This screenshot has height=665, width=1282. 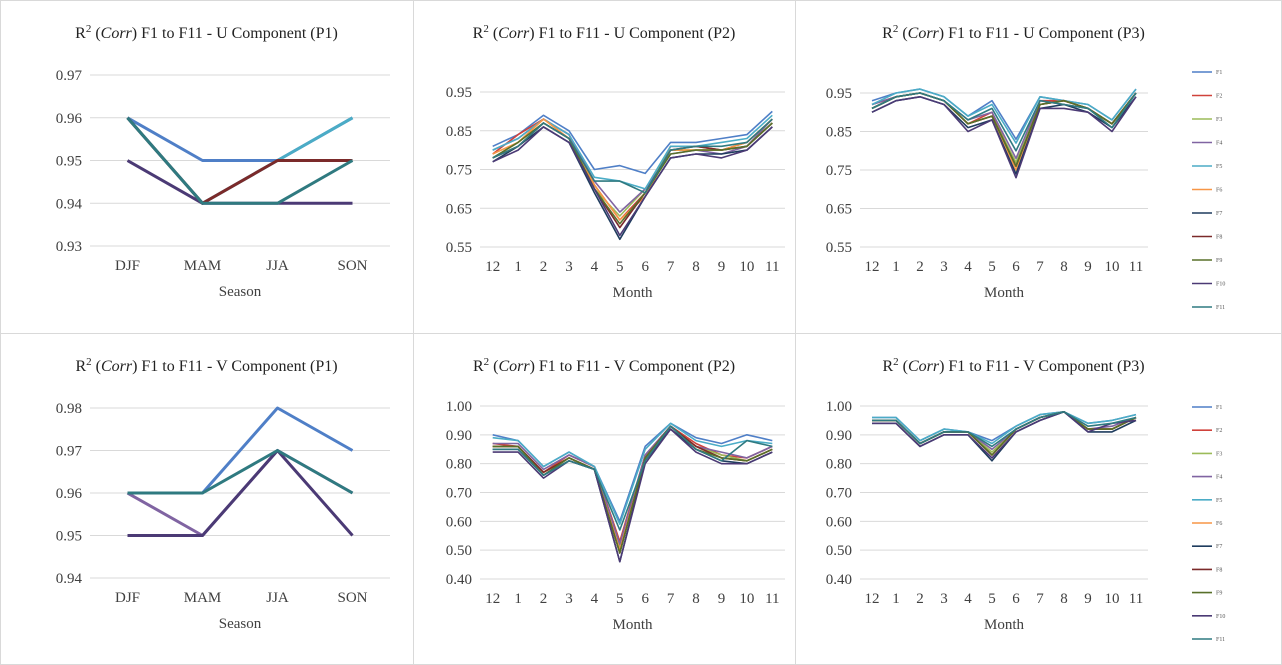 I want to click on chart-title: R2 (Corr) F1 to F11 - V Component (P1), so click(x=206, y=365).